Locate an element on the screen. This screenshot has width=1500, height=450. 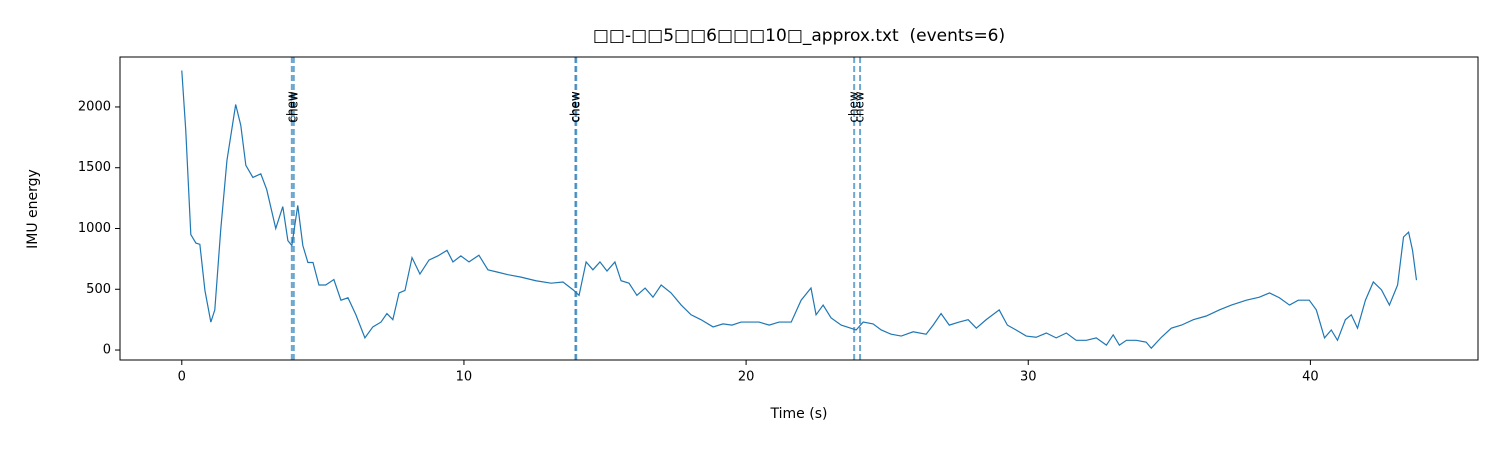
x-axis-label: Time (s) is located at coordinates (799, 414).